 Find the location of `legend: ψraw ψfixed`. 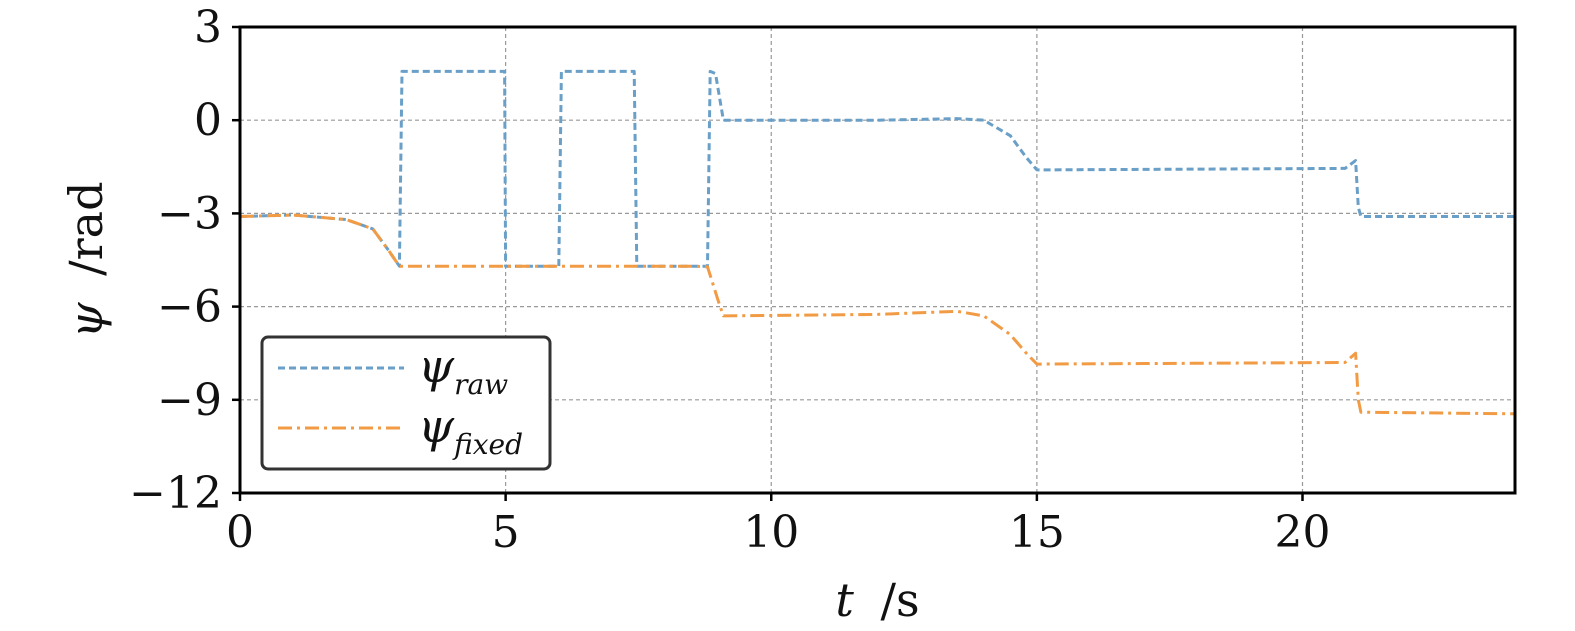

legend: ψraw ψfixed is located at coordinates (406, 403).